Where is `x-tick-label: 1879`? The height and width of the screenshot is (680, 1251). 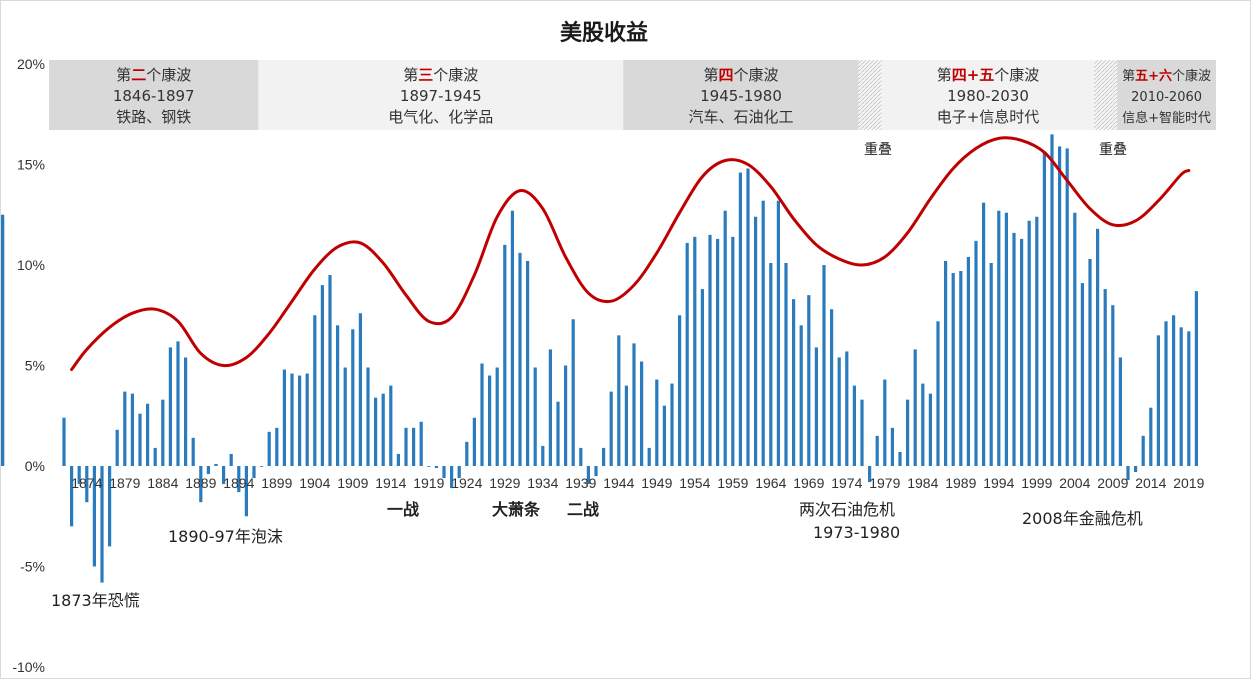
x-tick-label: 1879 is located at coordinates (124, 483).